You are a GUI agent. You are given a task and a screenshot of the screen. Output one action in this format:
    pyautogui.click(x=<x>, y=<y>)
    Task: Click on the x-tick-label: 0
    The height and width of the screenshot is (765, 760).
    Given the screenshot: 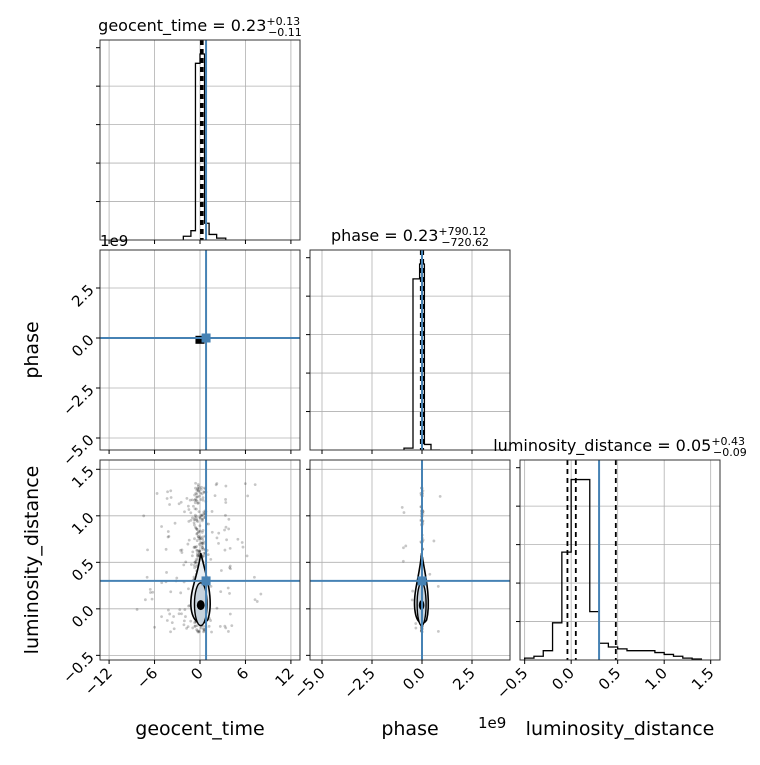 What is the action you would take?
    pyautogui.click(x=196, y=673)
    